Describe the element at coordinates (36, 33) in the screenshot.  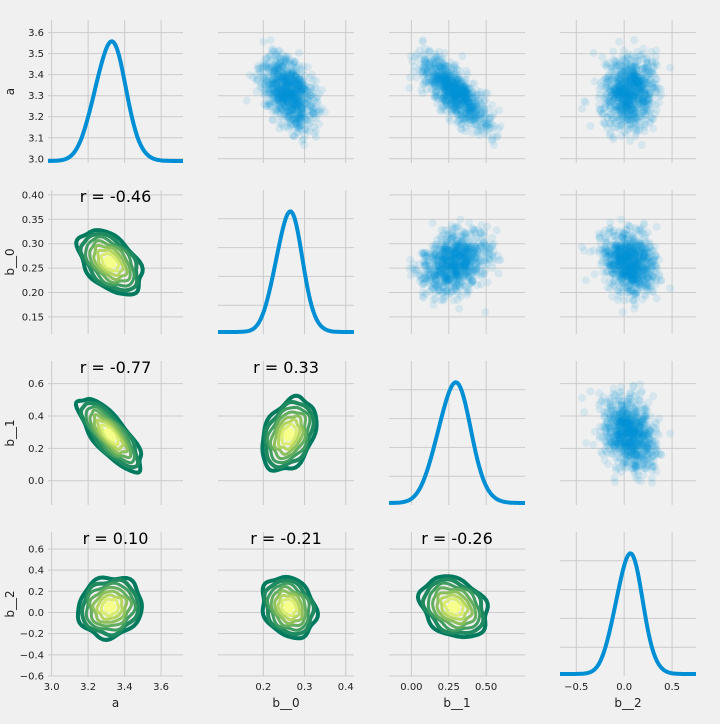
I see `y-tick-label: 3.6` at that location.